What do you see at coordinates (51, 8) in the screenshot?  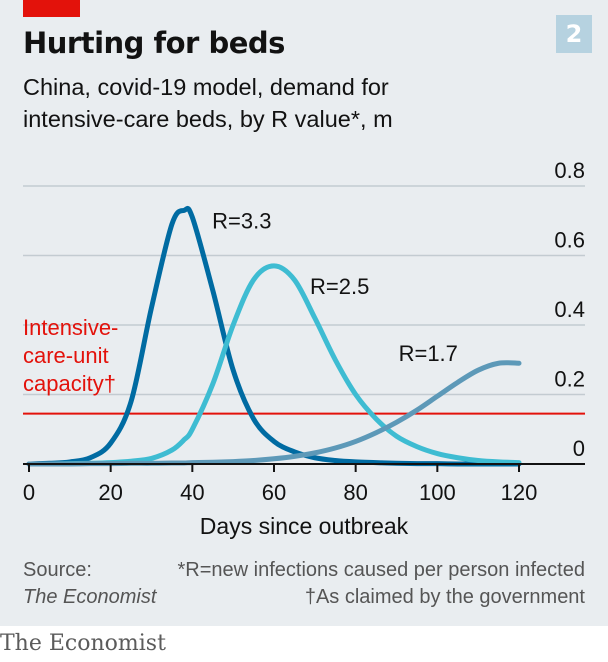 I see `brand-red-tag` at bounding box center [51, 8].